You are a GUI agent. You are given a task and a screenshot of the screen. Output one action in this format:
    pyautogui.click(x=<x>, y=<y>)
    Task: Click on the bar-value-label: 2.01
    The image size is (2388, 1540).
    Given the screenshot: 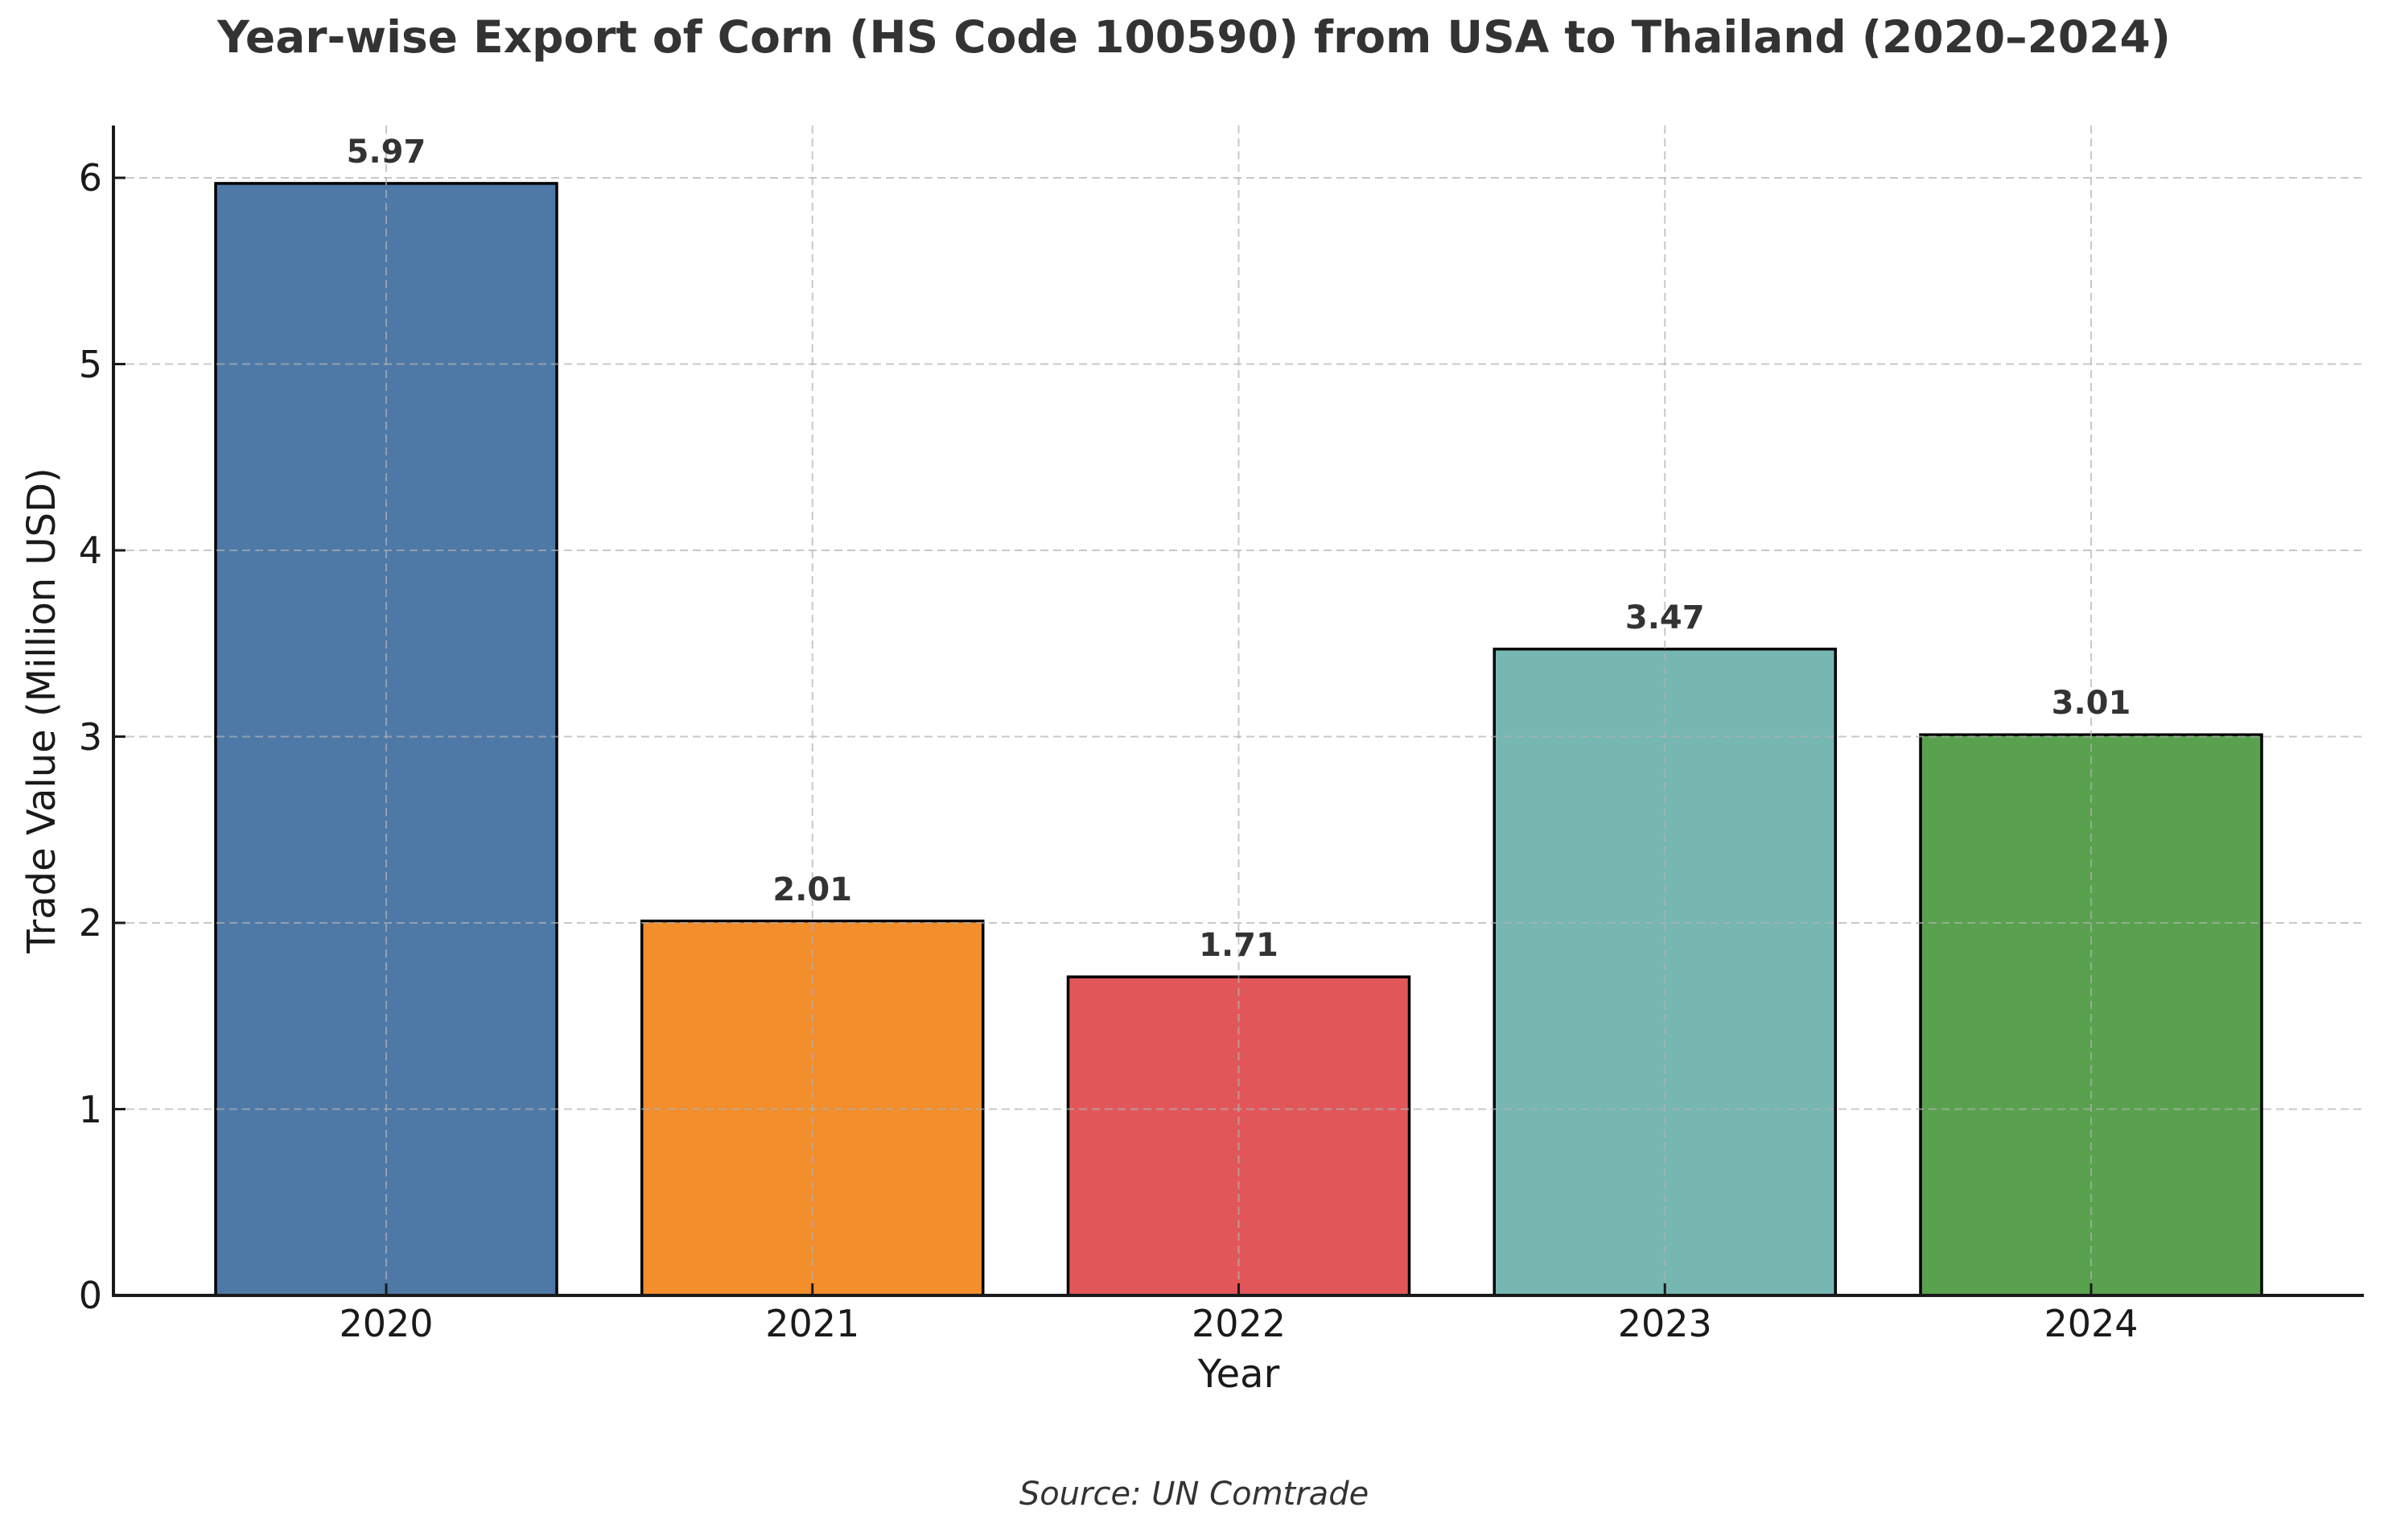 What is the action you would take?
    pyautogui.click(x=812, y=889)
    